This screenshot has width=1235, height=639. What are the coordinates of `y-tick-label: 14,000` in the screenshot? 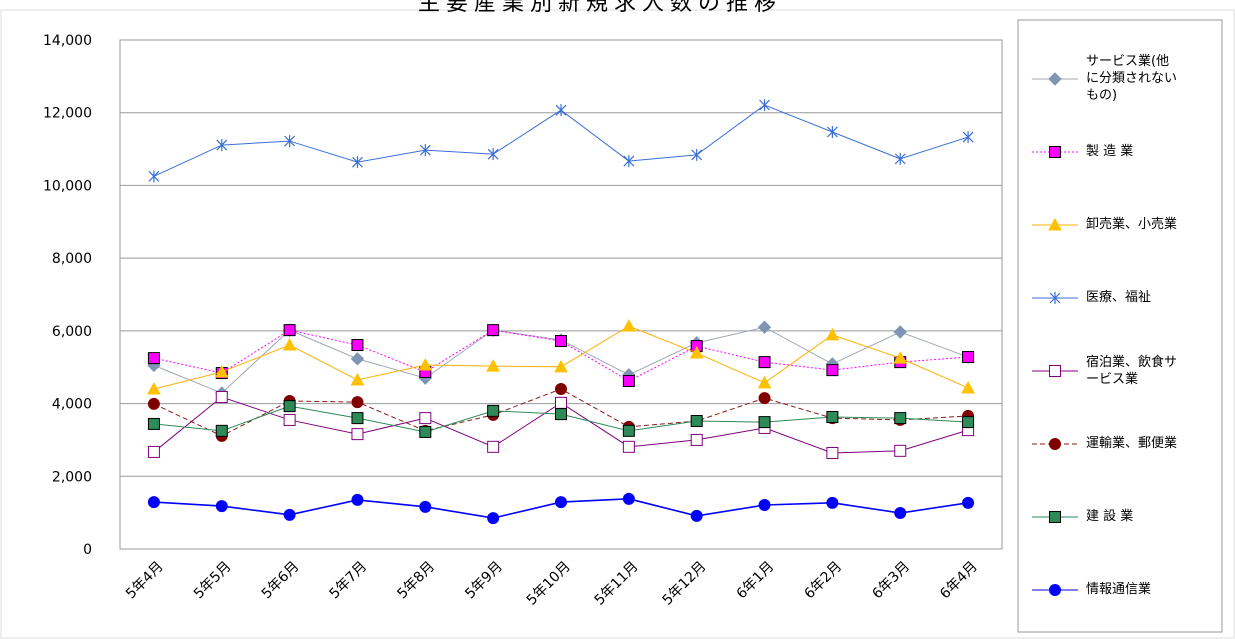 It's located at (67, 41).